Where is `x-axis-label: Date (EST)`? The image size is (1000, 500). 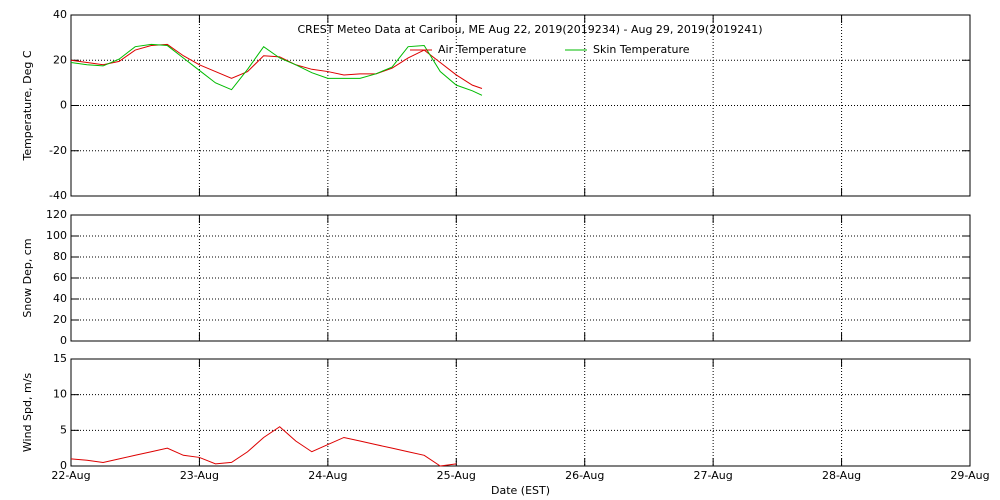 x-axis-label: Date (EST) is located at coordinates (520, 490).